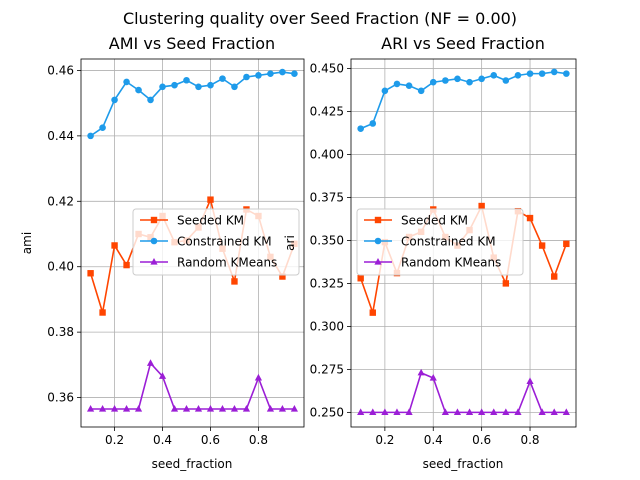  What do you see at coordinates (327, 240) in the screenshot?
I see `y-tick-label: 0.350` at bounding box center [327, 240].